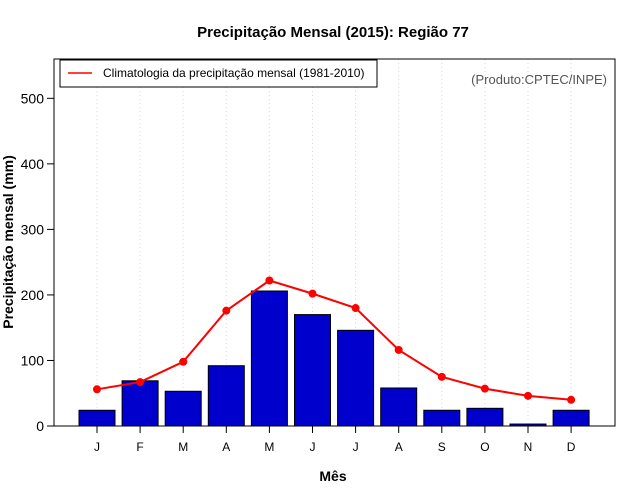 Image resolution: width=640 pixels, height=500 pixels. Describe the element at coordinates (33, 164) in the screenshot. I see `y-tick-label: 400` at that location.